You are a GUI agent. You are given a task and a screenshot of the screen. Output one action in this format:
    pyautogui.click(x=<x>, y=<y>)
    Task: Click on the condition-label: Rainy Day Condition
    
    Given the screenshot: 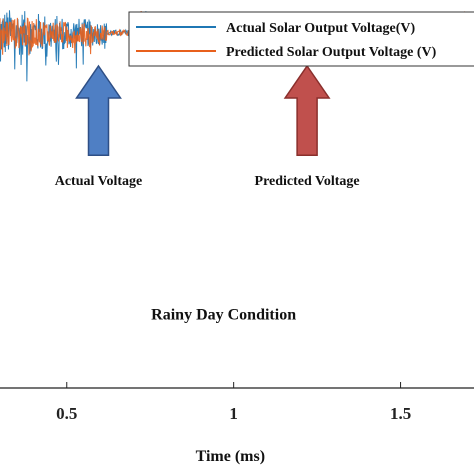 What is the action you would take?
    pyautogui.click(x=223, y=314)
    